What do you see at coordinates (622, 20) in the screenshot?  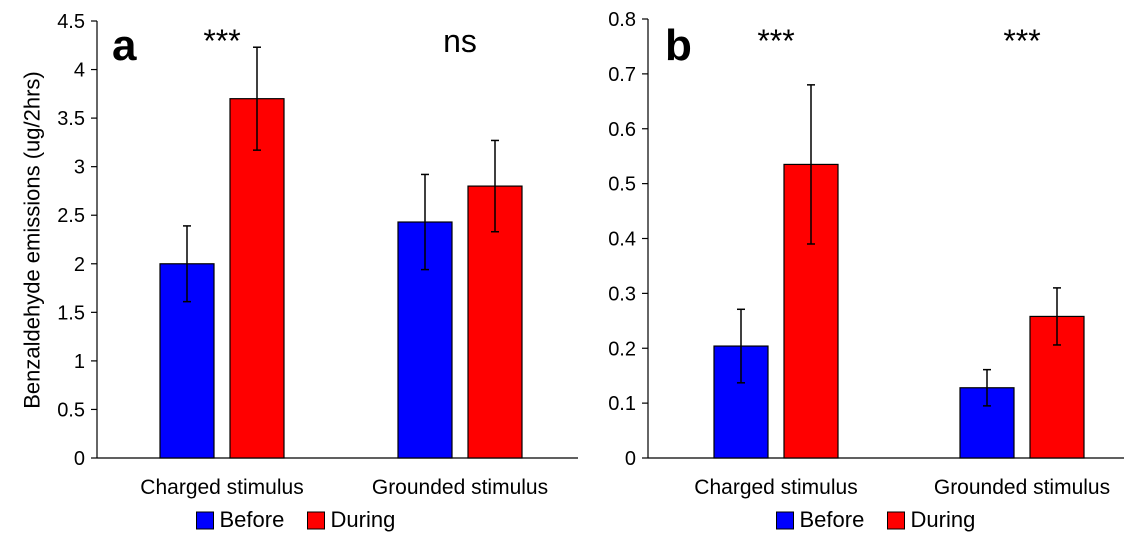 I see `y-tick-label: 0.8` at bounding box center [622, 20].